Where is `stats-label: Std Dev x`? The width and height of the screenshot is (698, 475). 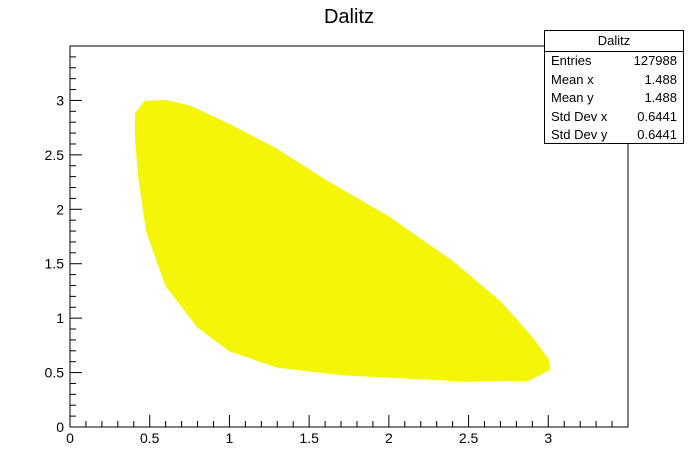
stats-label: Std Dev x is located at coordinates (579, 116).